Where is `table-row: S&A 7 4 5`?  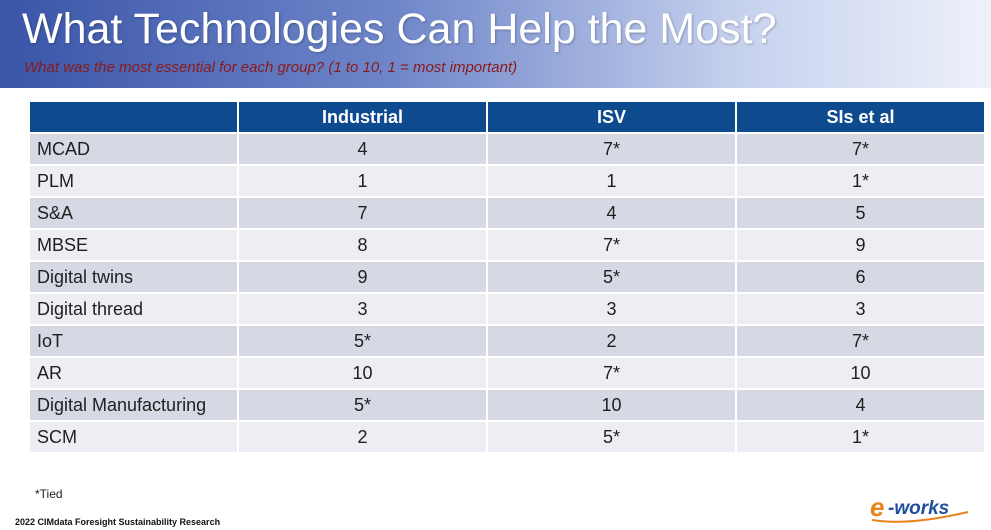 table-row: S&A 7 4 5 is located at coordinates (507, 213).